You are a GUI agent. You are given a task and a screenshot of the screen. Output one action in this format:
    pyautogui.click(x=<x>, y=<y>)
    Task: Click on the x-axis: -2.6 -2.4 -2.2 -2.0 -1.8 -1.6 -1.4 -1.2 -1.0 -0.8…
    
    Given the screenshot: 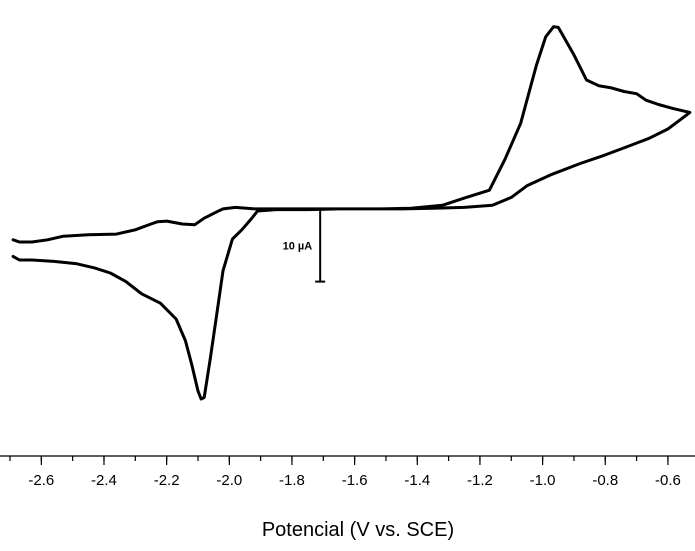 What is the action you would take?
    pyautogui.click(x=347, y=472)
    